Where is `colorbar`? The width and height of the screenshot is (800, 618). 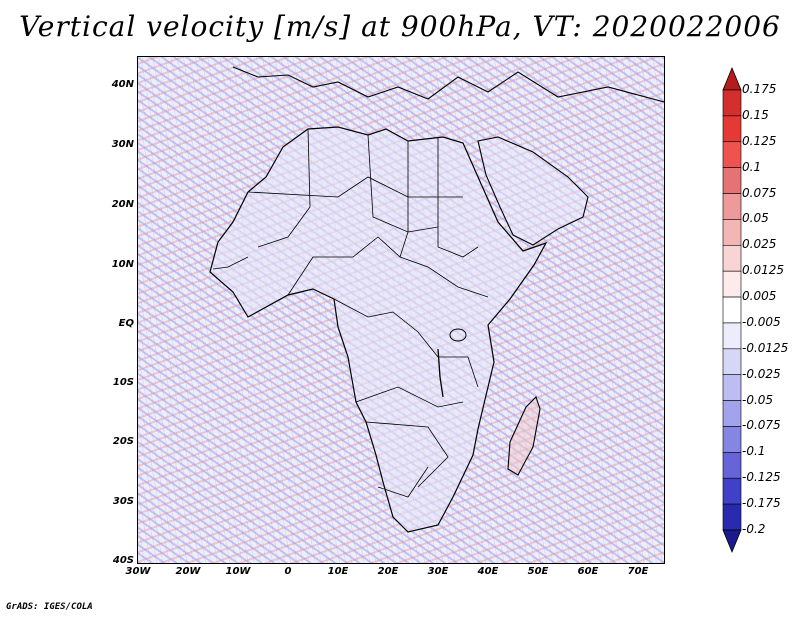 colorbar is located at coordinates (732, 310).